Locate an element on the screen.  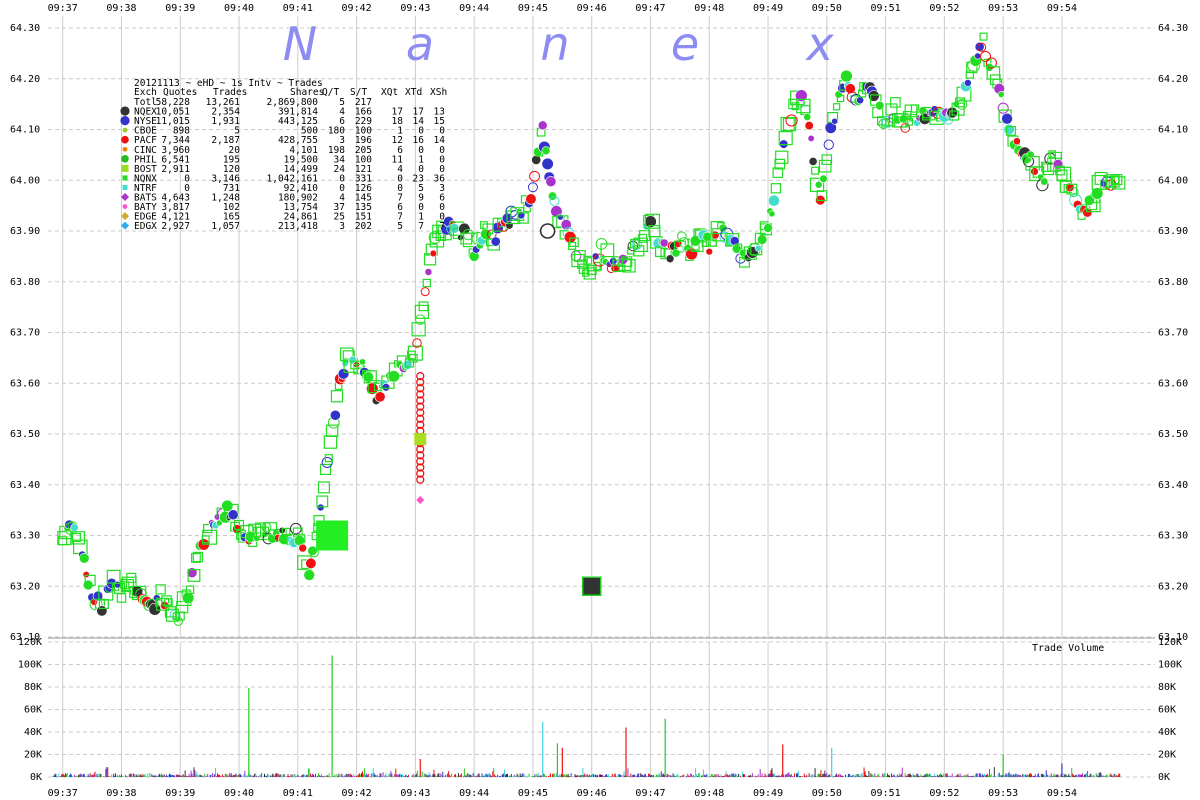
x-tick-label: 09:51 is located at coordinates (886, 8).